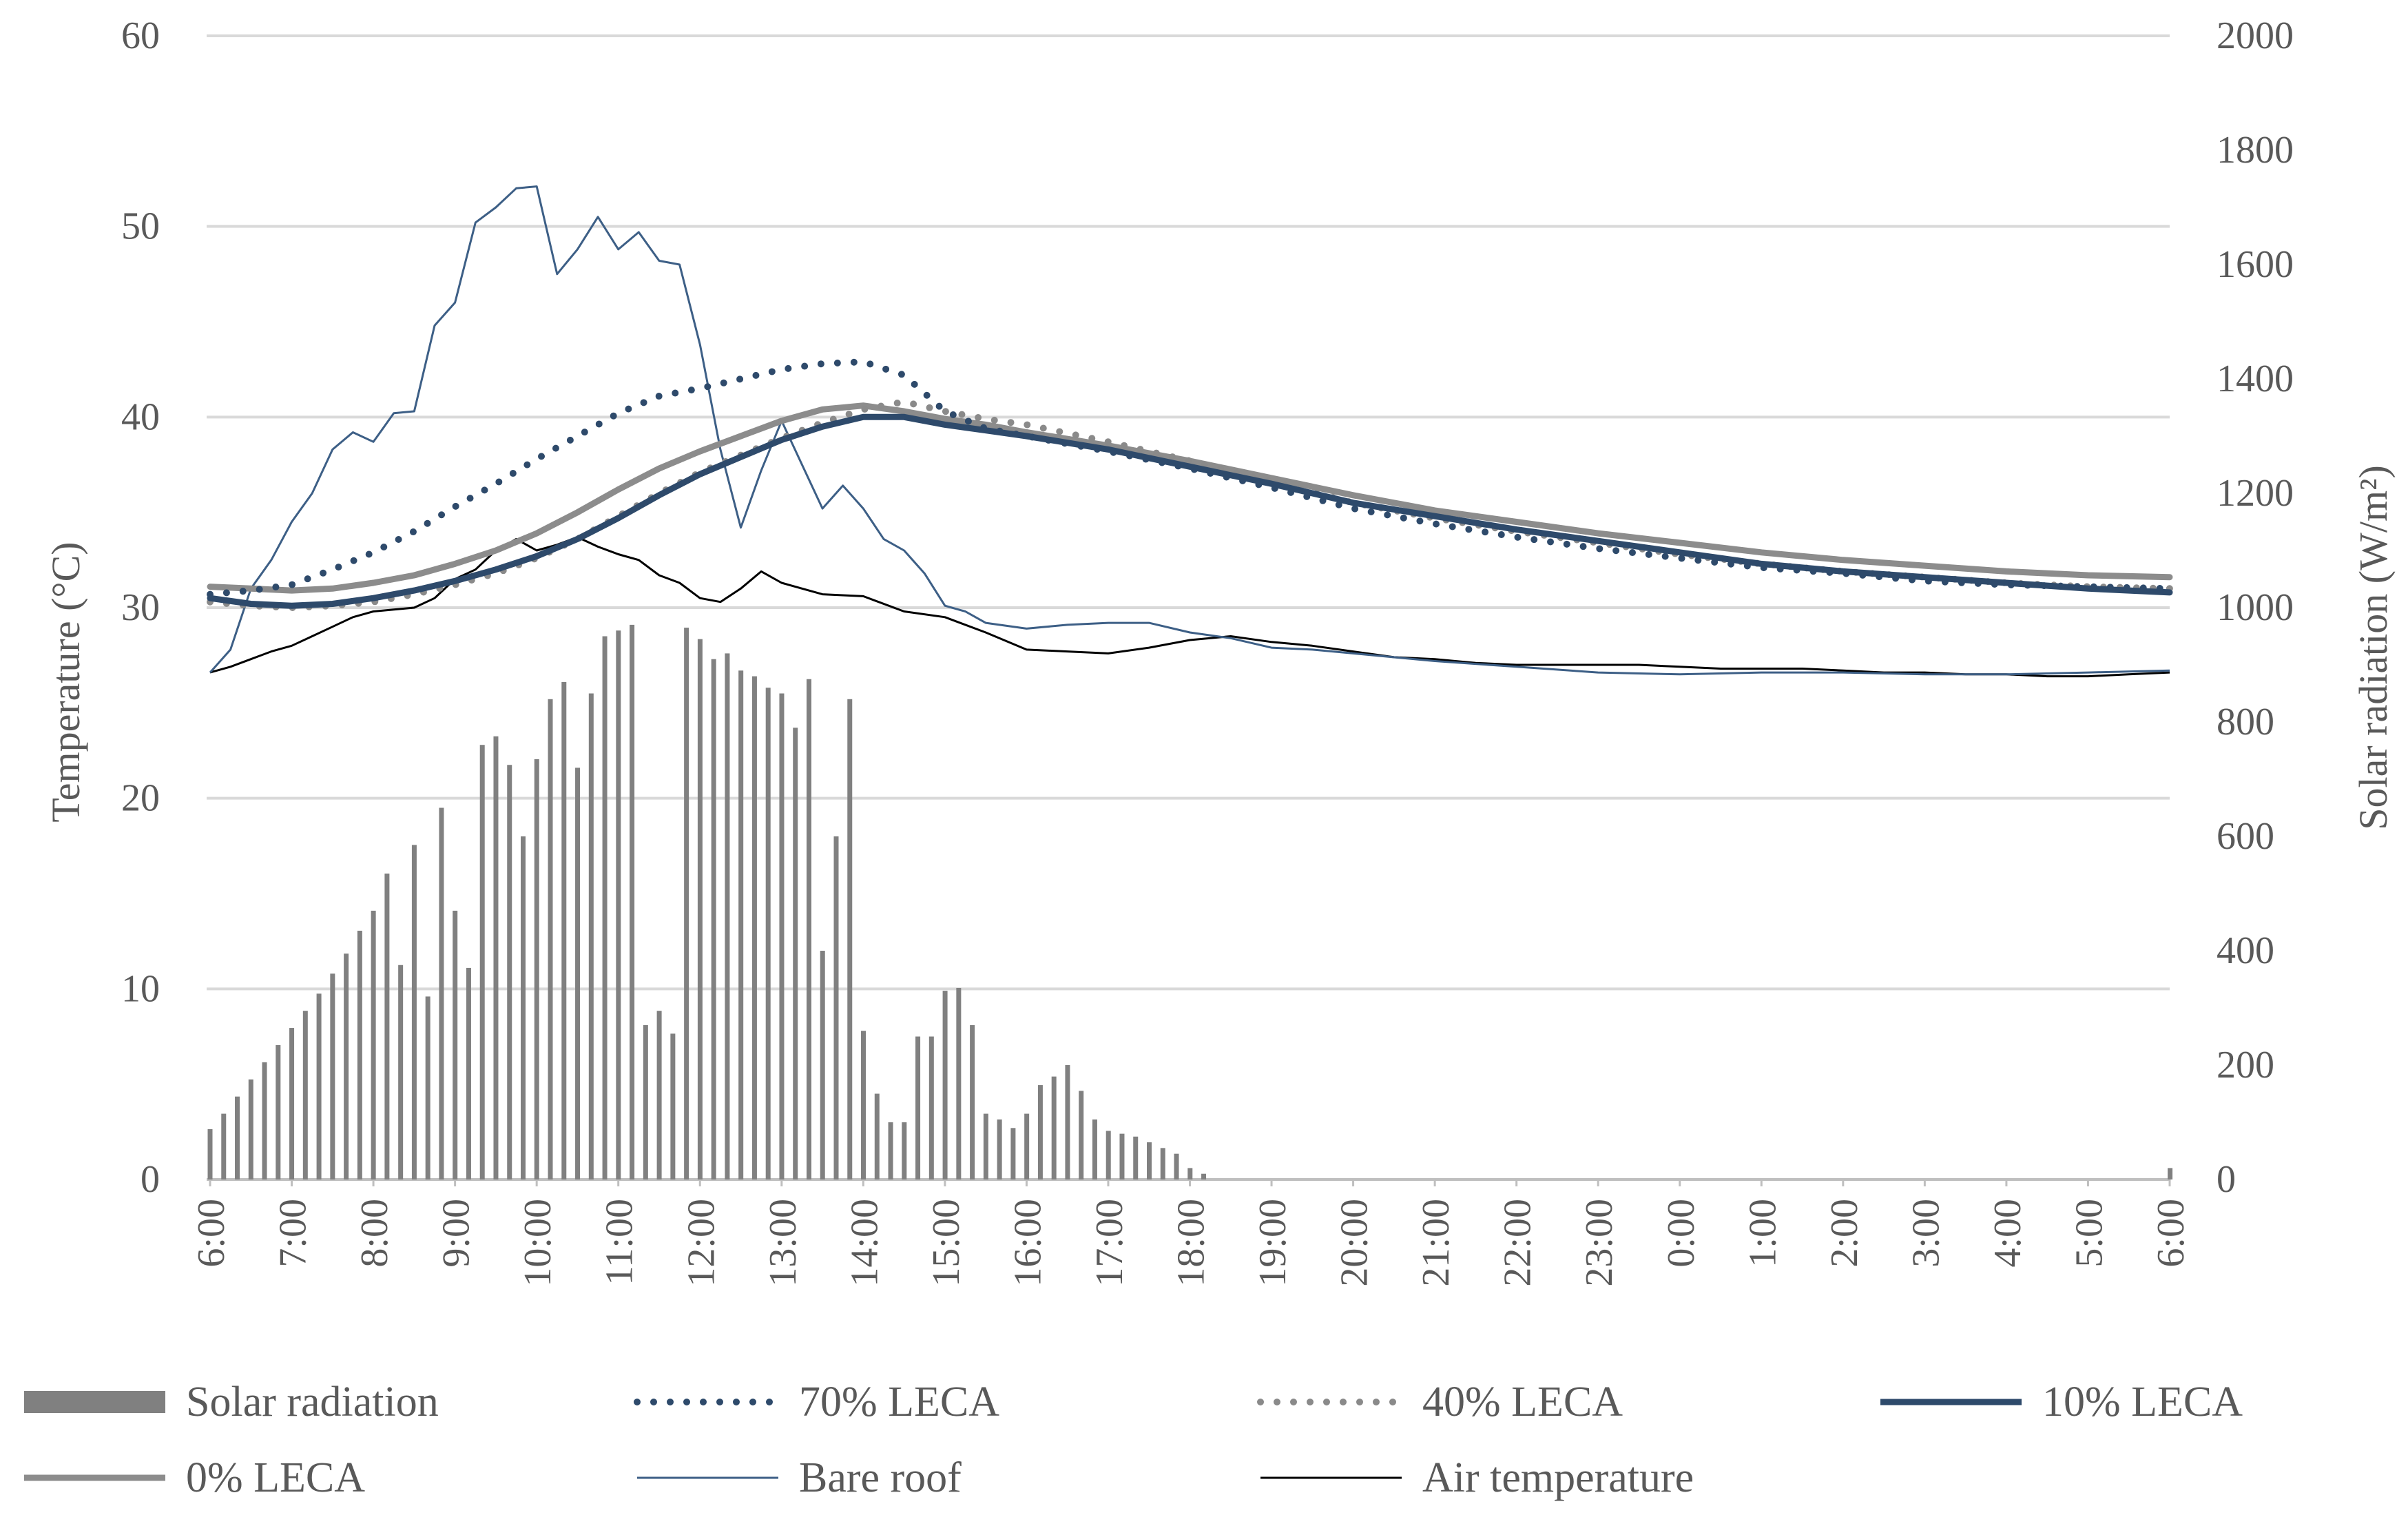 The height and width of the screenshot is (1515, 2408). What do you see at coordinates (1028, 1243) in the screenshot?
I see `x-tick-label: 16:00` at bounding box center [1028, 1243].